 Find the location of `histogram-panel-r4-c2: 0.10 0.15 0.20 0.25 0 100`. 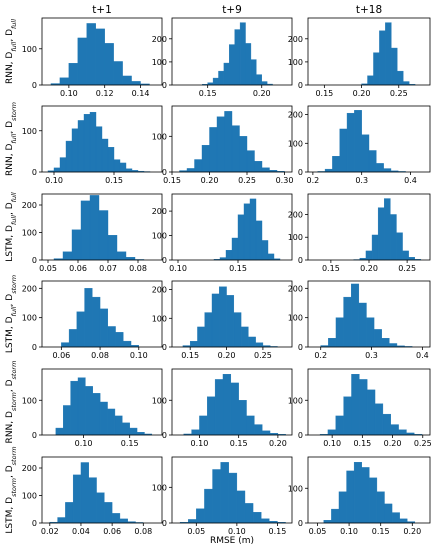

histogram-panel-r4-c2: 0.10 0.15 0.20 0.25 0 100 is located at coordinates (360, 408).